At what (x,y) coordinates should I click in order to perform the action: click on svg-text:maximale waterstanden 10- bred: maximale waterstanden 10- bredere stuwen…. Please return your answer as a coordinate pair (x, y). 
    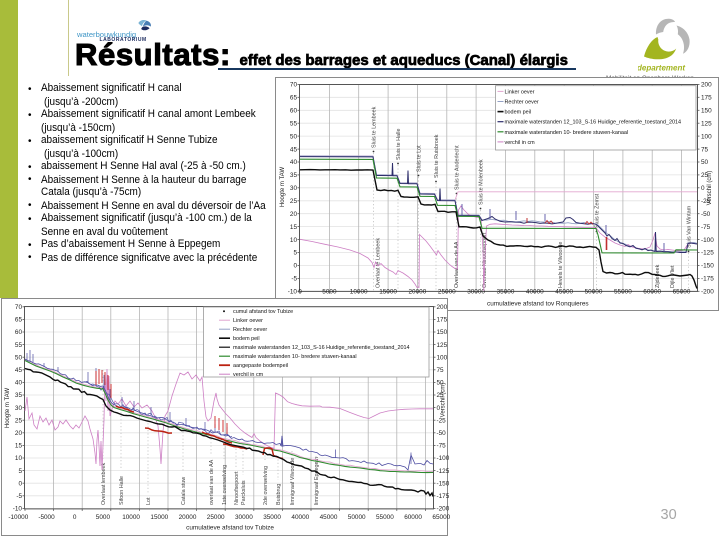
    Looking at the image, I should click on (295, 357).